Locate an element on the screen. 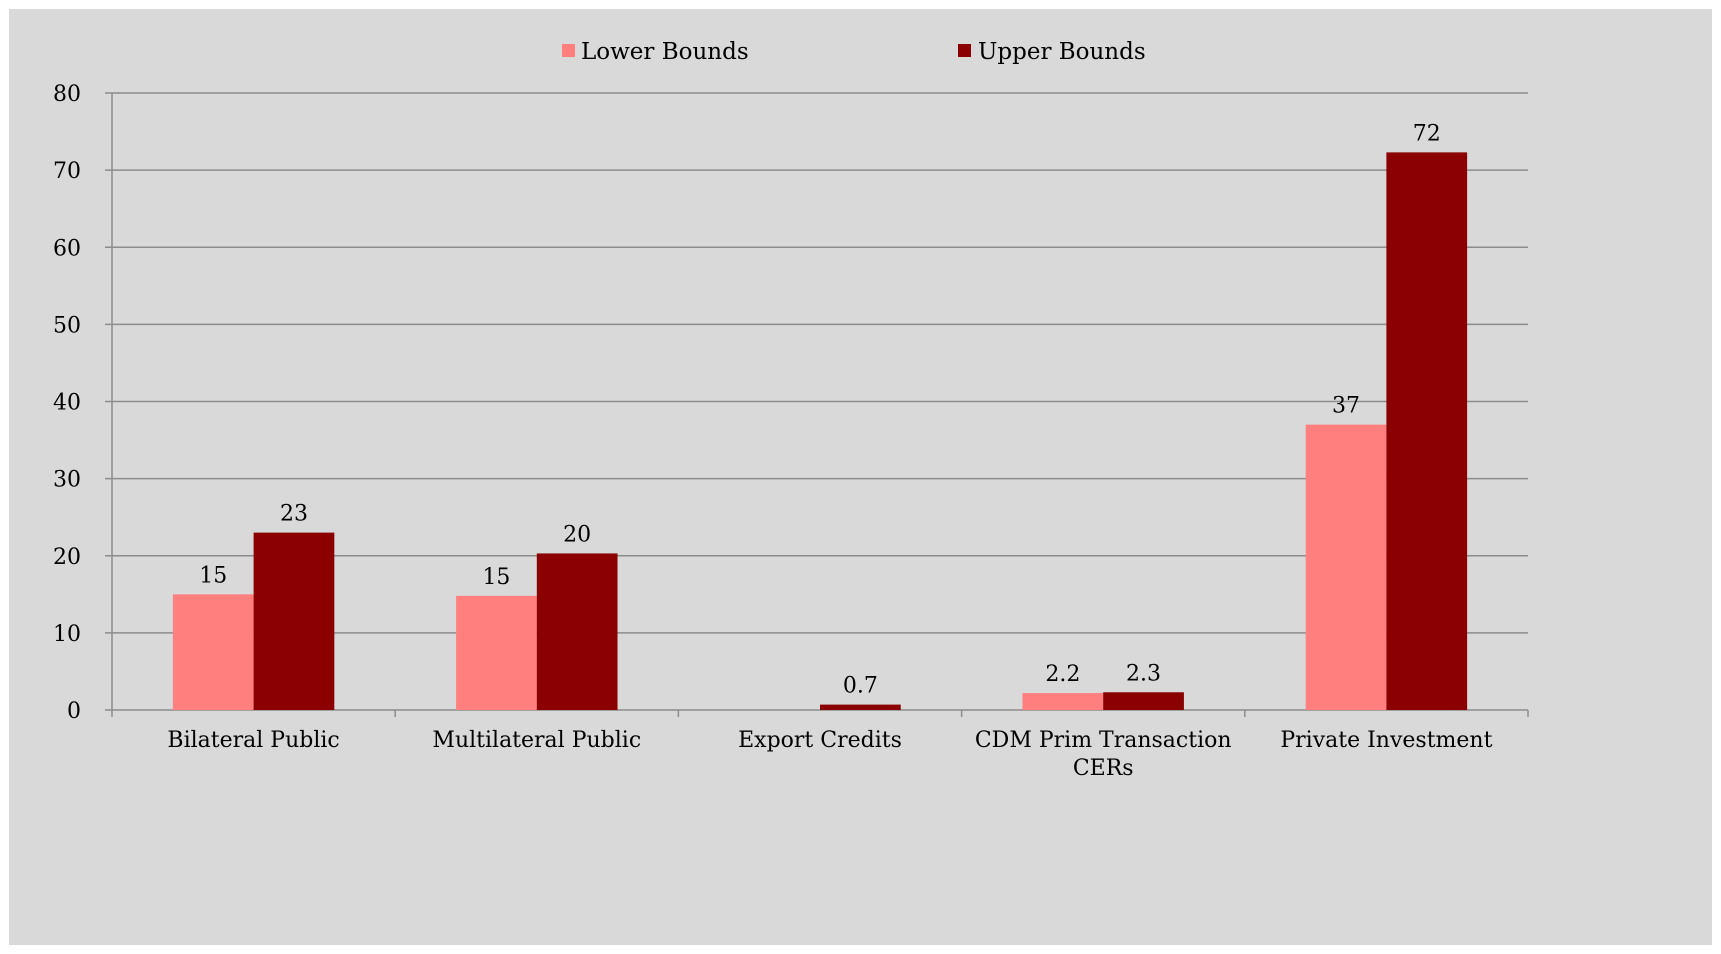  x-tick-label: Private Investment is located at coordinates (1386, 740).